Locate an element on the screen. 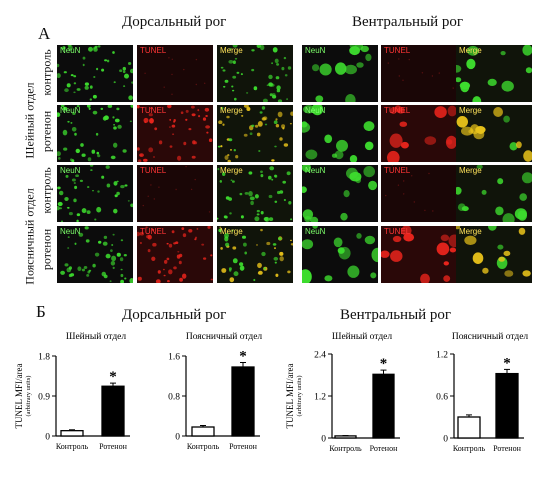 The width and height of the screenshot is (560, 489). region-label-lumbar: Поясничный отдел is located at coordinates (29, 236).